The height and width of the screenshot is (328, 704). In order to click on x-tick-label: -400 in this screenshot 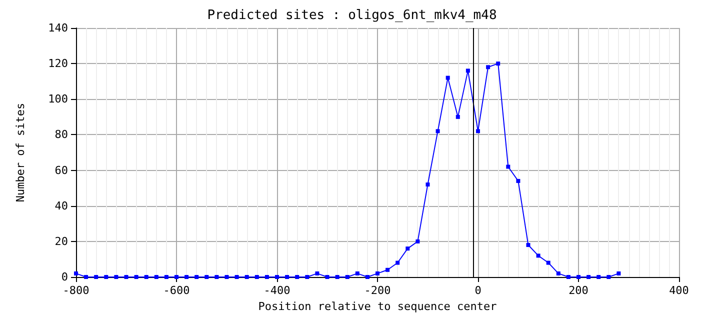, I will do `click(277, 290)`.